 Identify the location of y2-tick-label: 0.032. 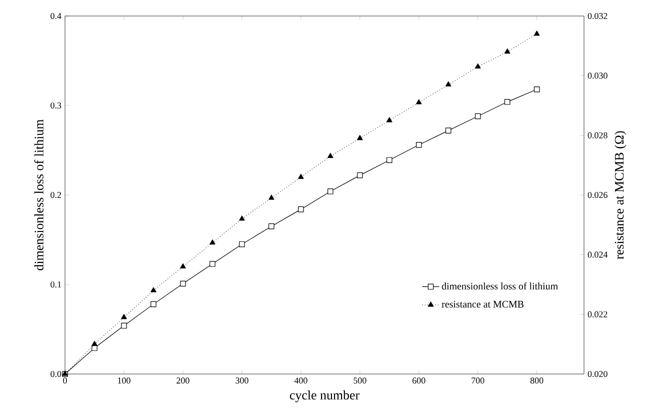
(598, 16).